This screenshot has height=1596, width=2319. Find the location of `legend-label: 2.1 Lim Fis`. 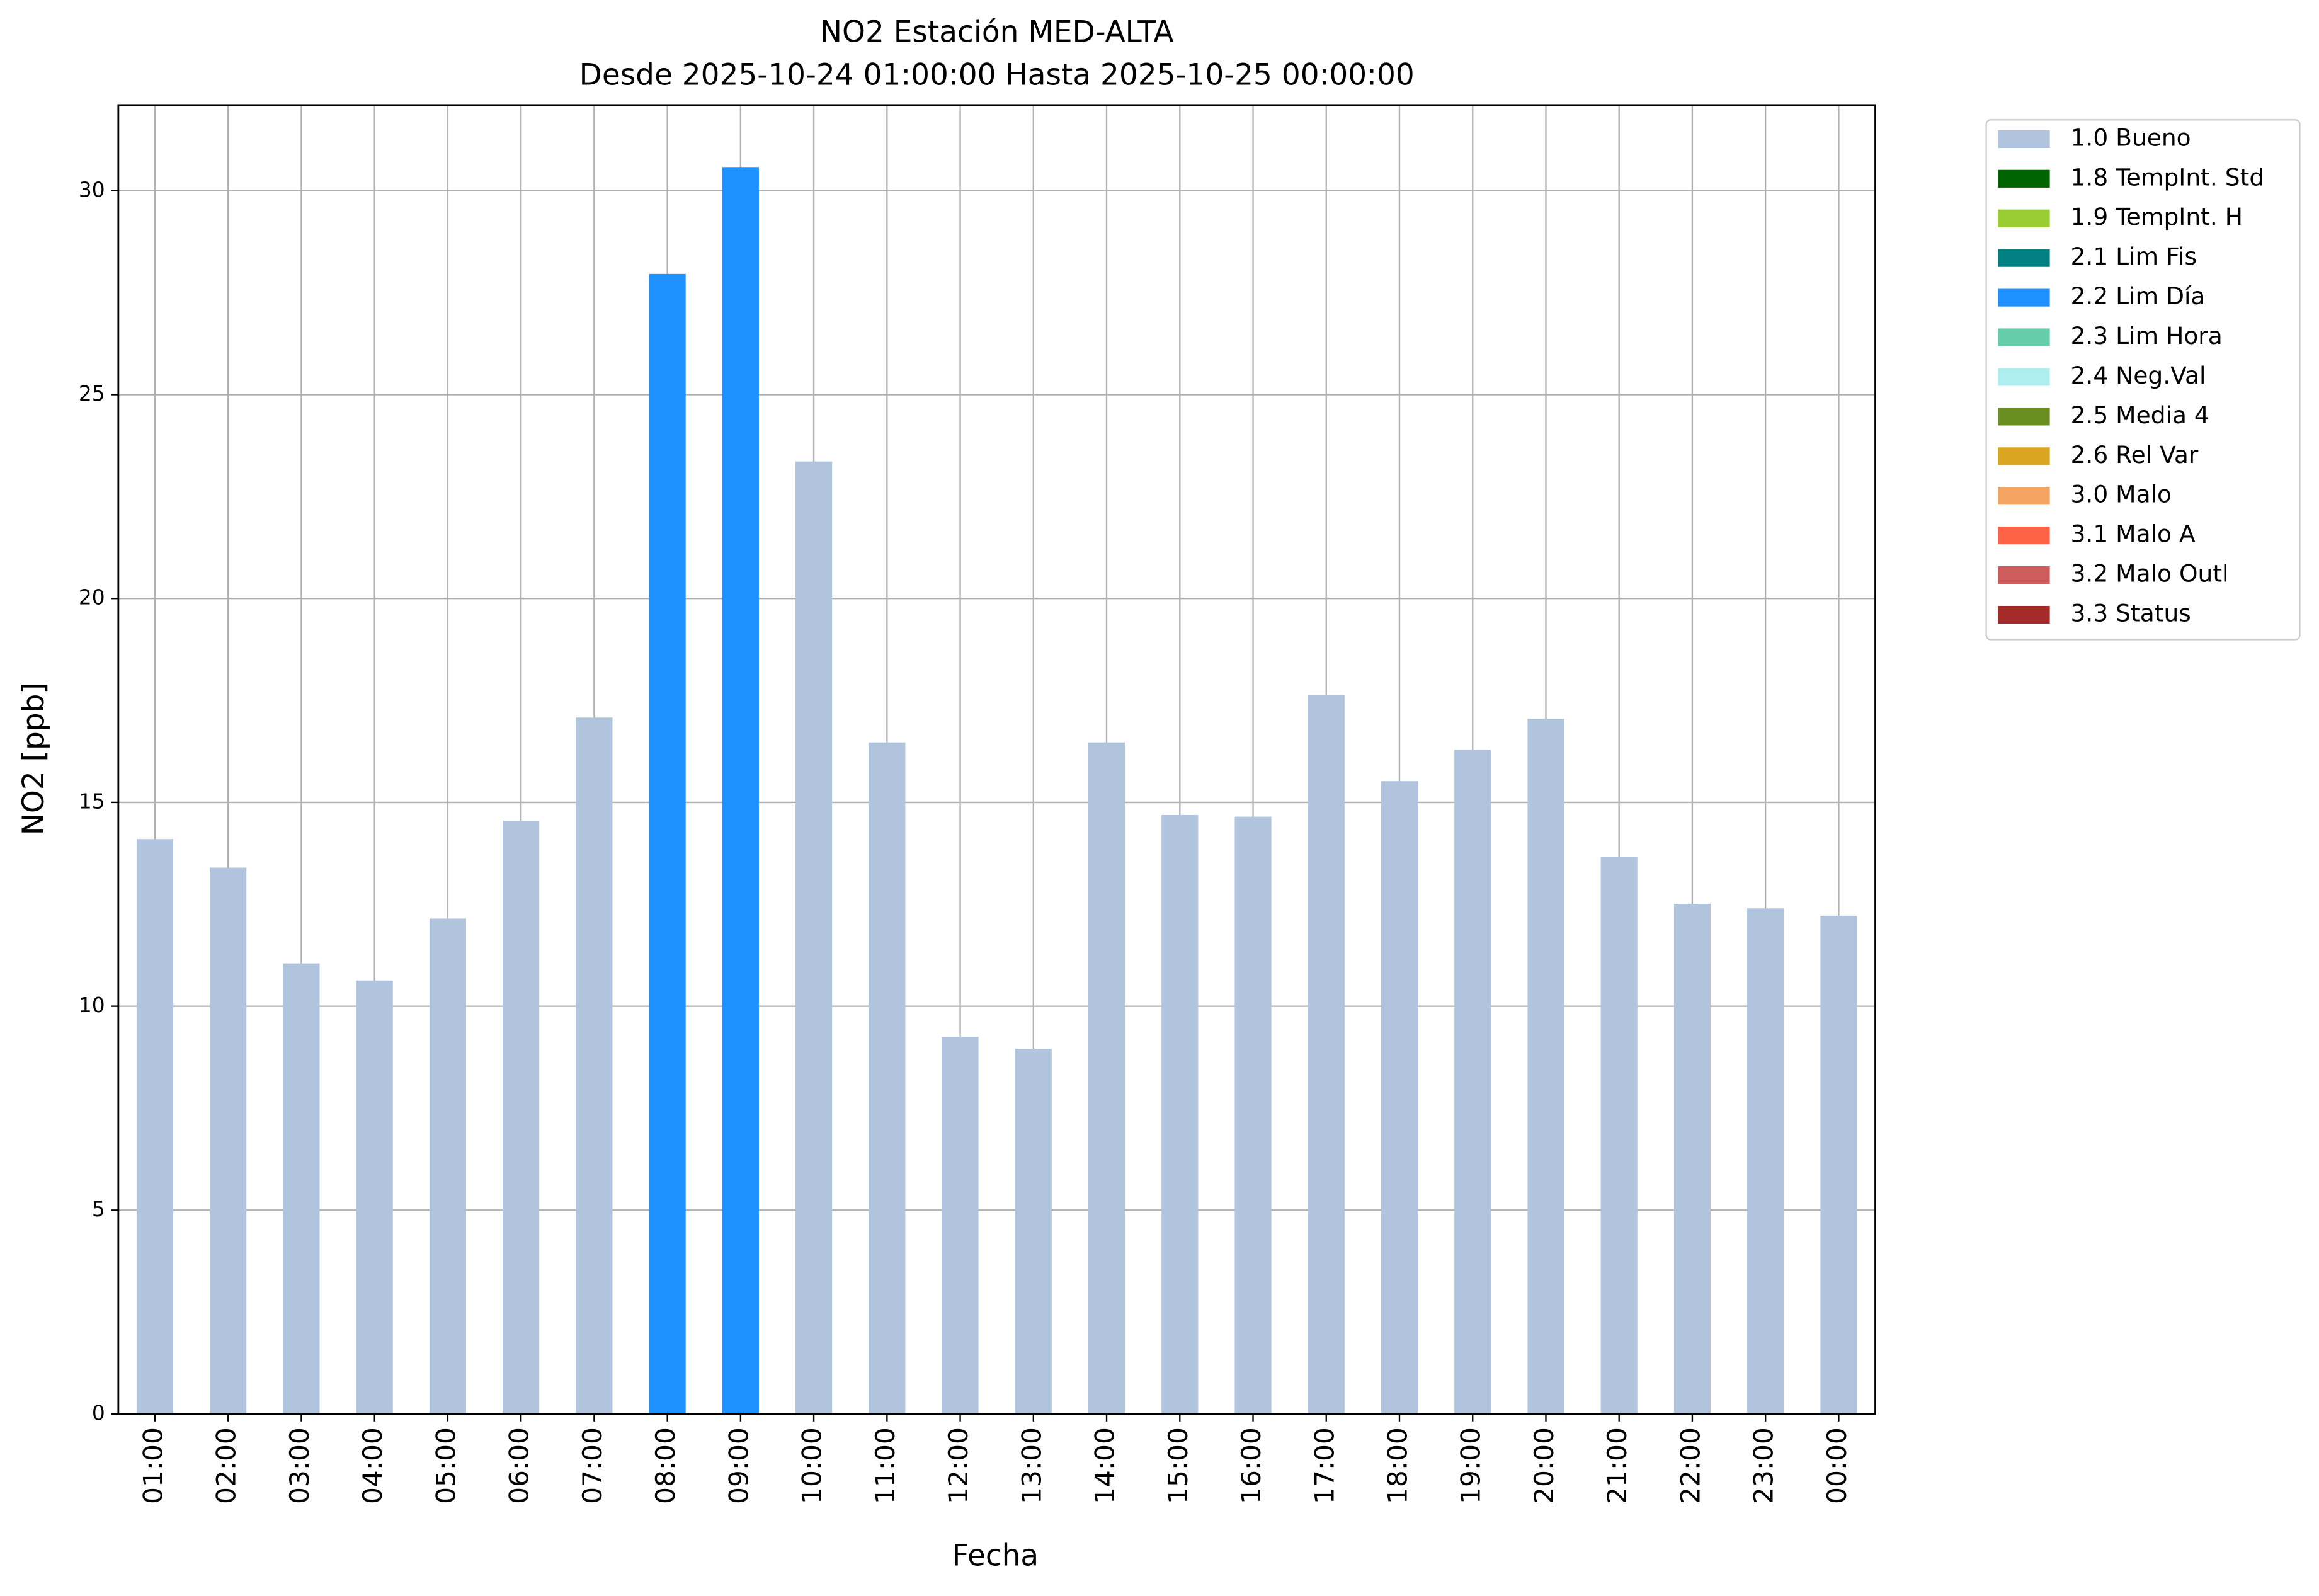

legend-label: 2.1 Lim Fis is located at coordinates (2134, 256).